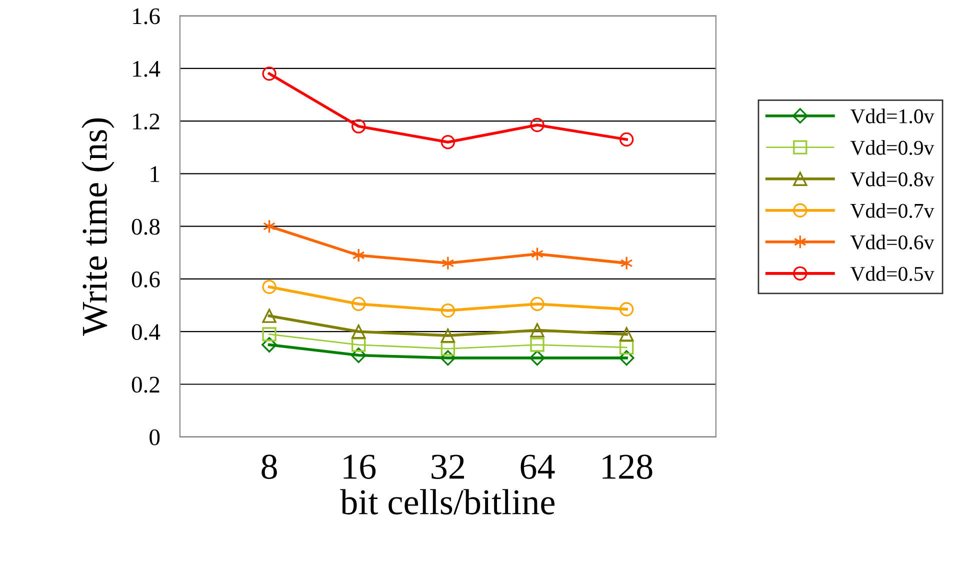 The width and height of the screenshot is (978, 563). What do you see at coordinates (146, 279) in the screenshot?
I see `y-tick-label: 0.6` at bounding box center [146, 279].